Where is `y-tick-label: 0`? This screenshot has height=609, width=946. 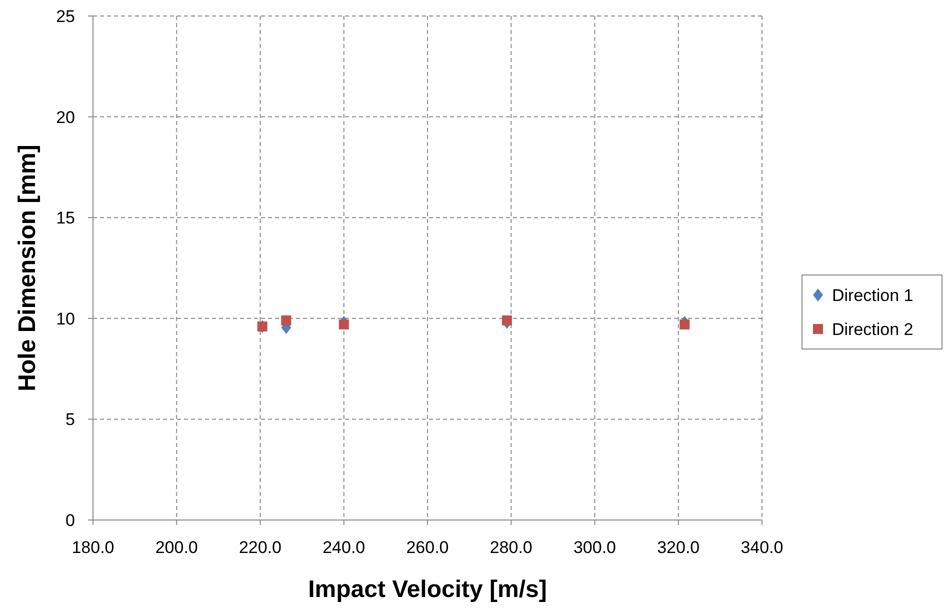 y-tick-label: 0 is located at coordinates (70, 520).